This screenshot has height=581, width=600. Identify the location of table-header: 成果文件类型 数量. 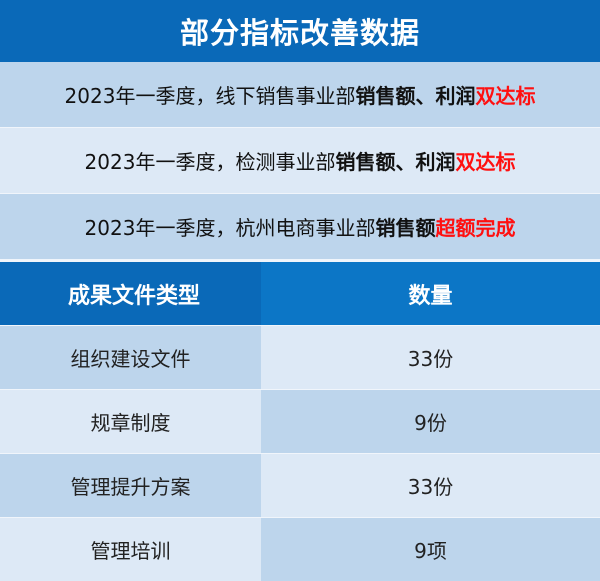
(300, 293).